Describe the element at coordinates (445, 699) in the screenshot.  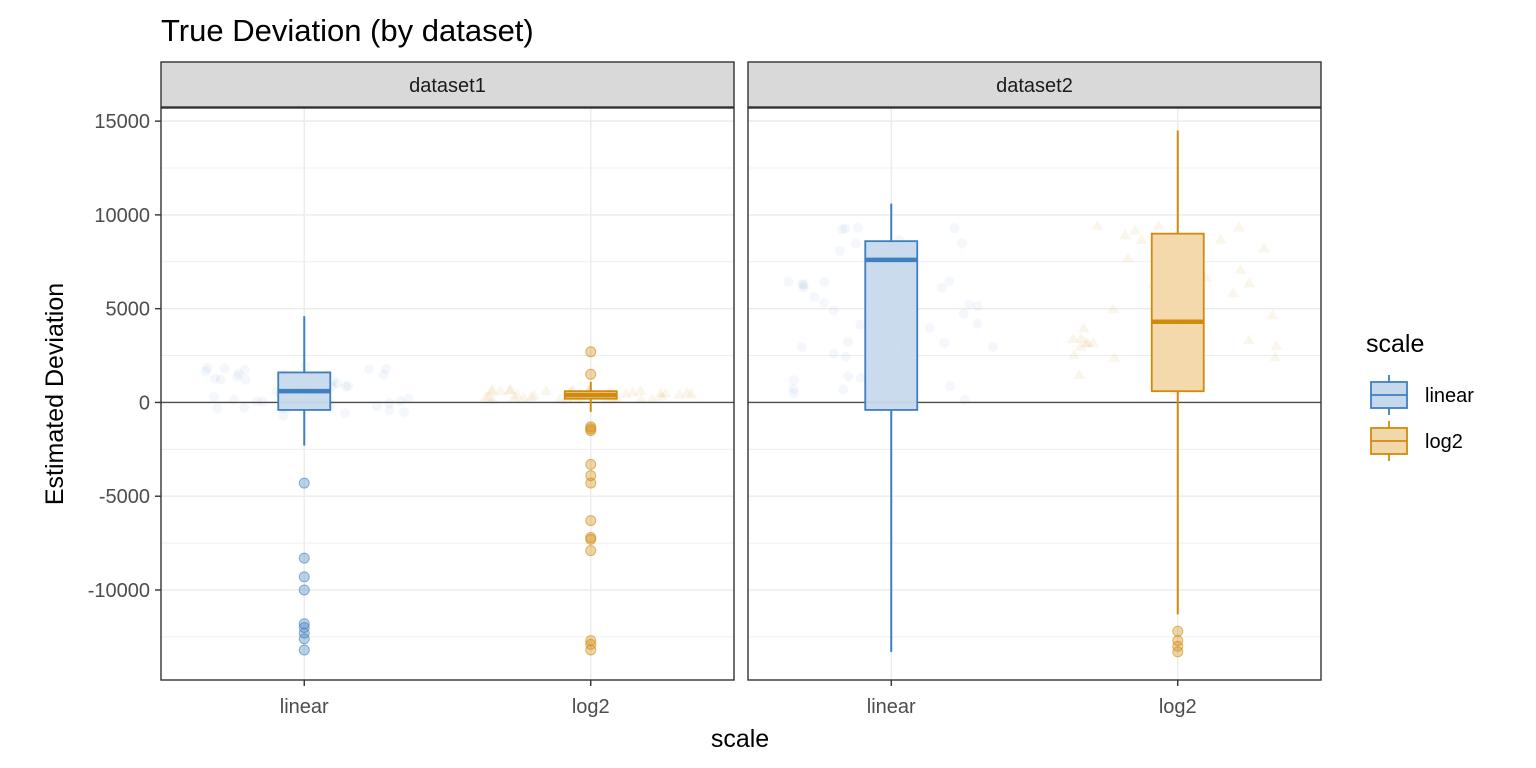
I see `x-axis-dataset1: linear log2` at that location.